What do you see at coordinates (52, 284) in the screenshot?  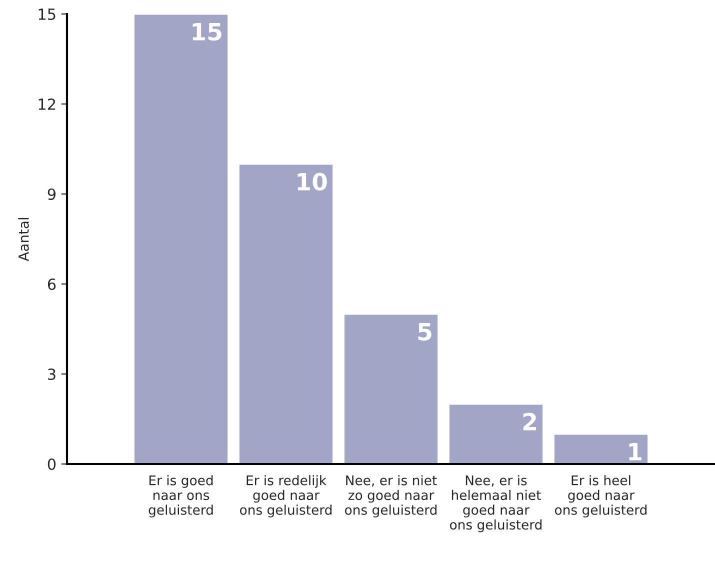 I see `y-tick-label: 6` at bounding box center [52, 284].